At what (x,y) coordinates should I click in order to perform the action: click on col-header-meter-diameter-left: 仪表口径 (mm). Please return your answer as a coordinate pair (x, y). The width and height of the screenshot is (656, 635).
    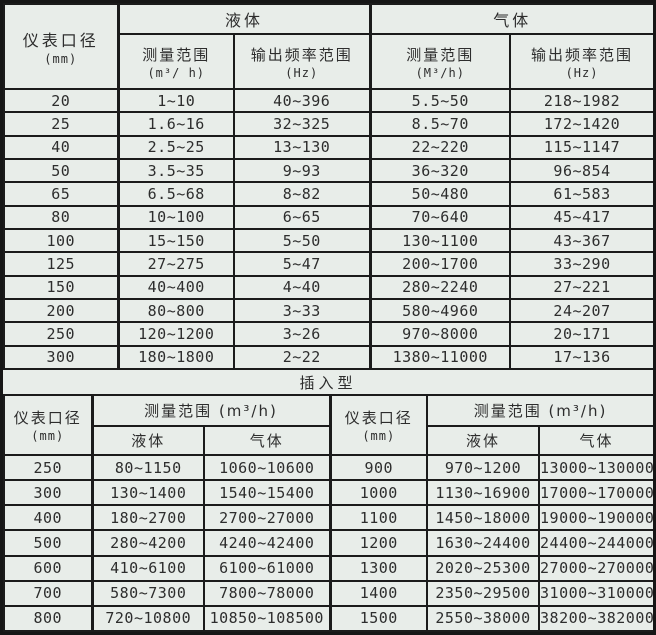
    Looking at the image, I should click on (48, 425).